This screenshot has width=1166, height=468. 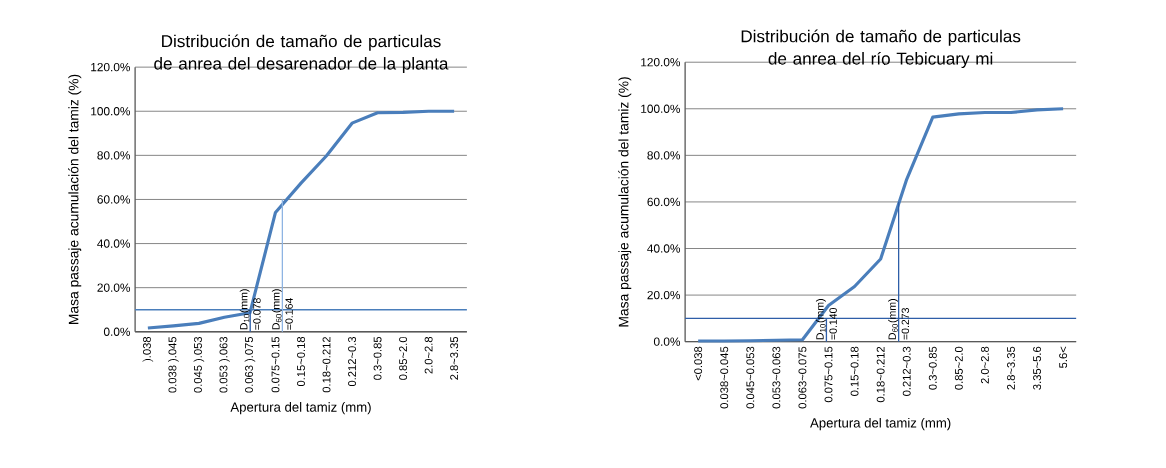 What do you see at coordinates (199, 364) in the screenshot?
I see `x-tick-label: 0.045 ).053` at bounding box center [199, 364].